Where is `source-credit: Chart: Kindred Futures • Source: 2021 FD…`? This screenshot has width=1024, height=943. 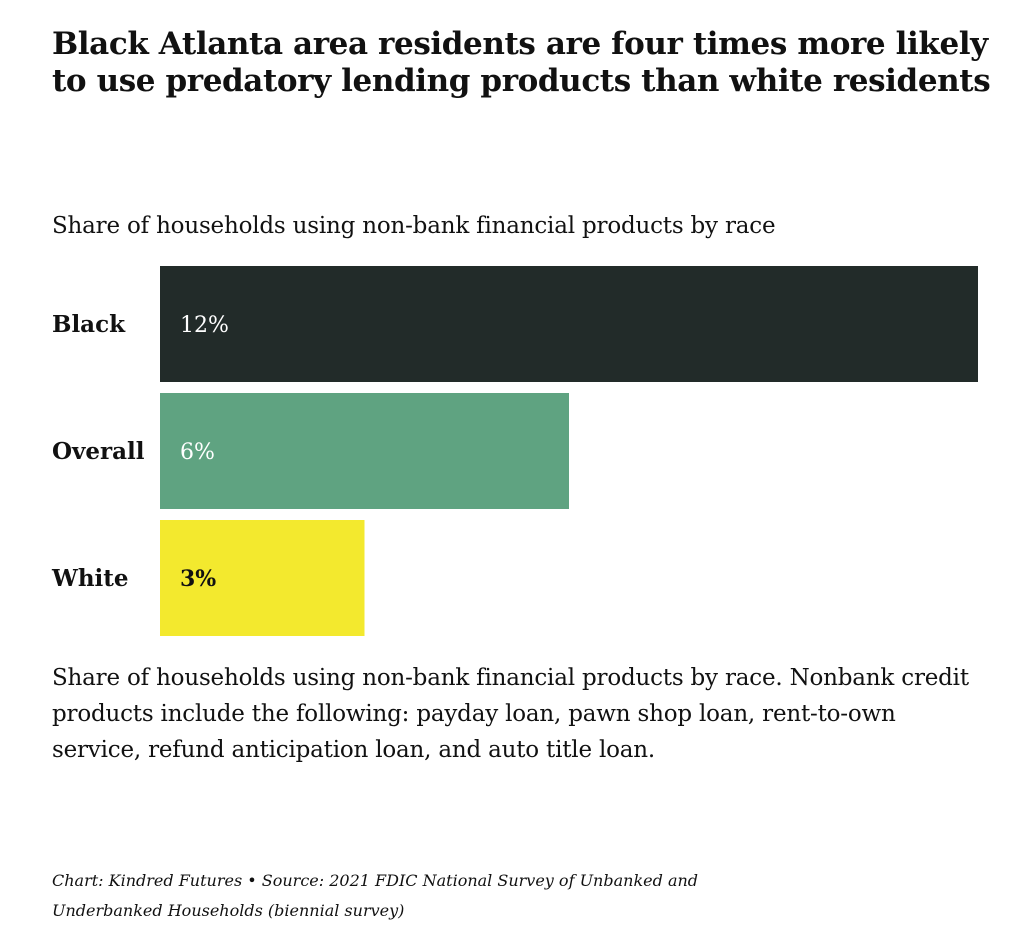 source-credit: Chart: Kindred Futures • Source: 2021 FD… is located at coordinates (375, 895).